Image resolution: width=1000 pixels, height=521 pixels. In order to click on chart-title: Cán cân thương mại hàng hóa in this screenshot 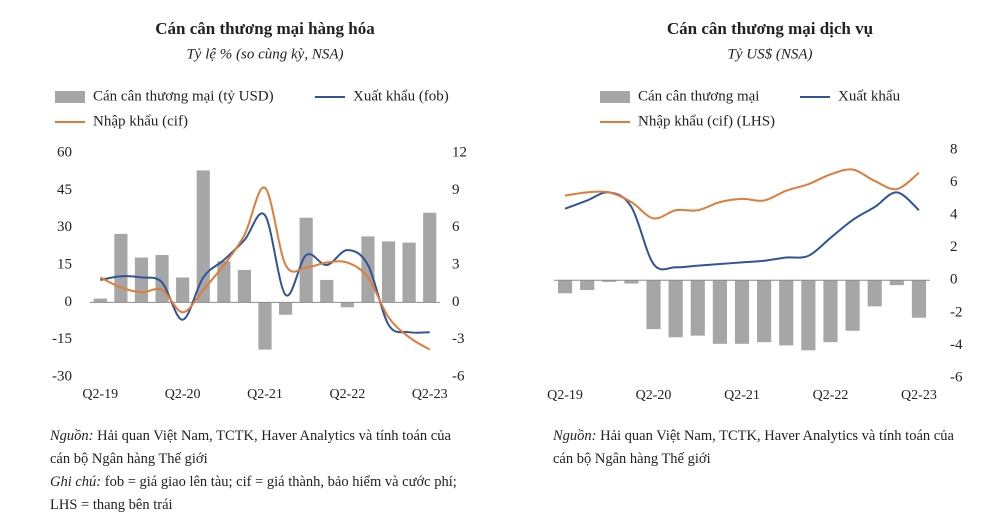, I will do `click(265, 28)`.